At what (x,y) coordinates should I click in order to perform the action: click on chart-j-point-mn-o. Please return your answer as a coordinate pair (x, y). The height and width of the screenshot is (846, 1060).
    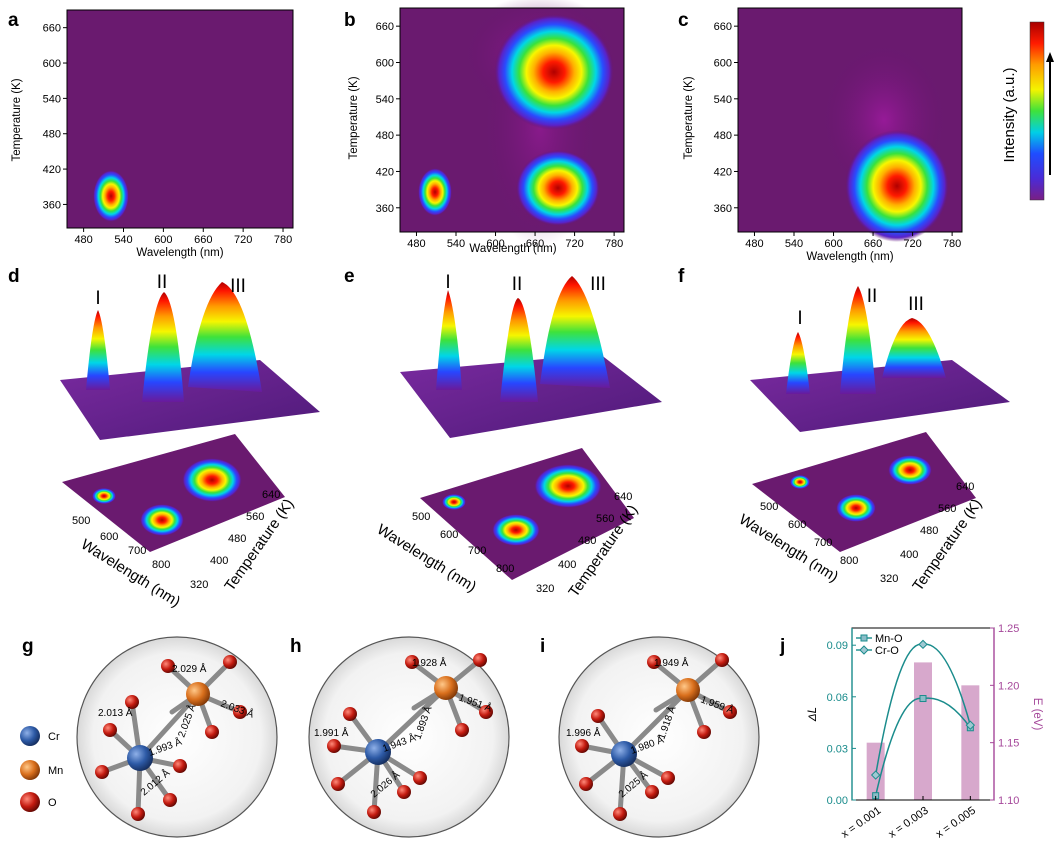
    Looking at the image, I should click on (923, 699).